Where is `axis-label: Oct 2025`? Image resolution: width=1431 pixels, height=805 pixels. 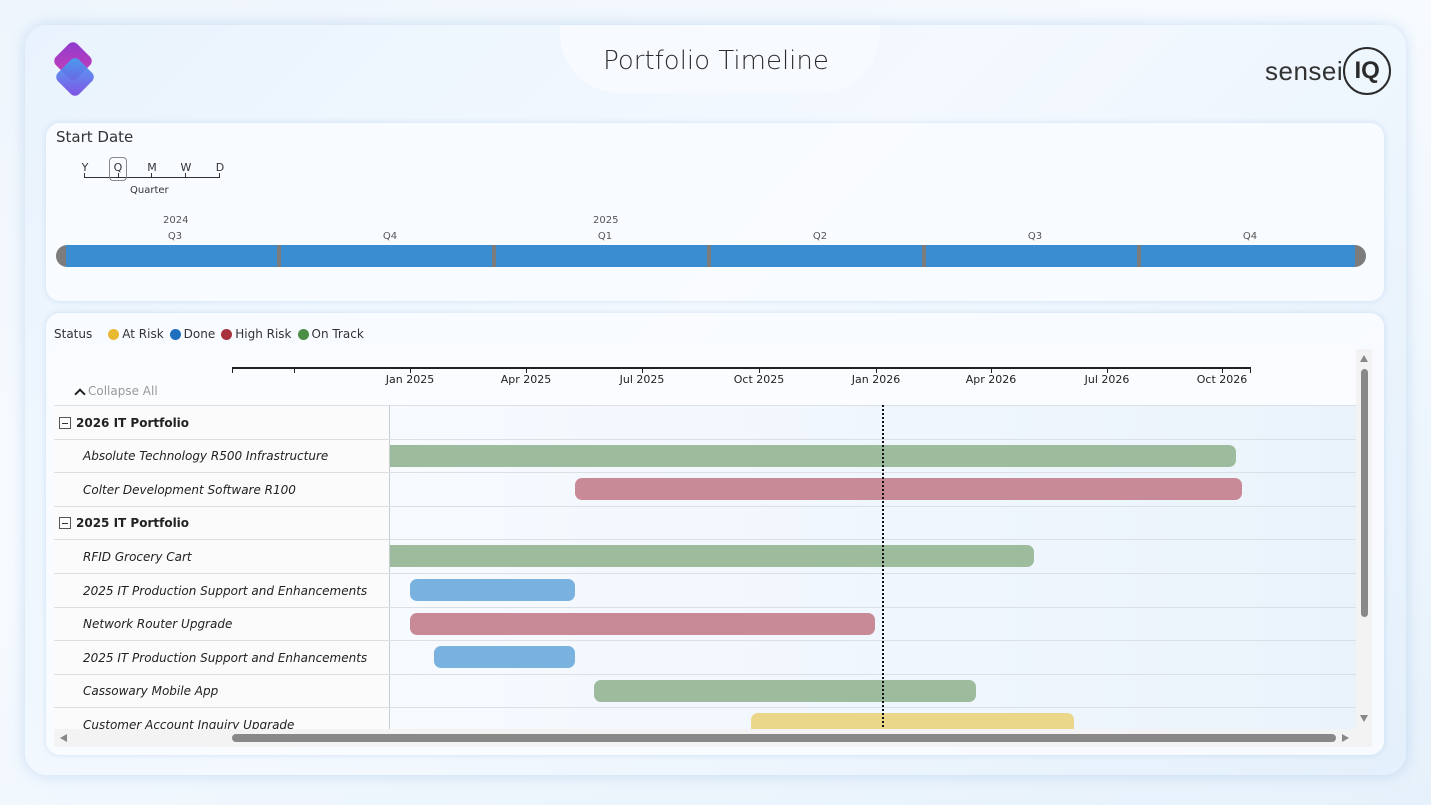 axis-label: Oct 2025 is located at coordinates (759, 379).